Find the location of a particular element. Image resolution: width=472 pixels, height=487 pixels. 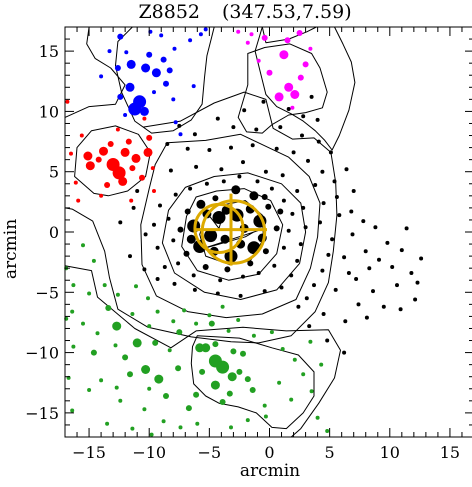

y-tick-label: 15 is located at coordinates (49, 51).